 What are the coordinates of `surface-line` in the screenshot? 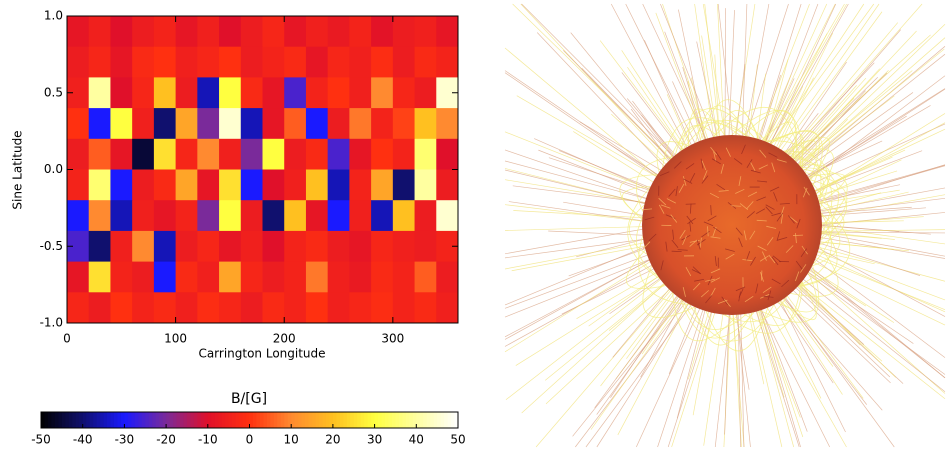 It's located at (761, 276).